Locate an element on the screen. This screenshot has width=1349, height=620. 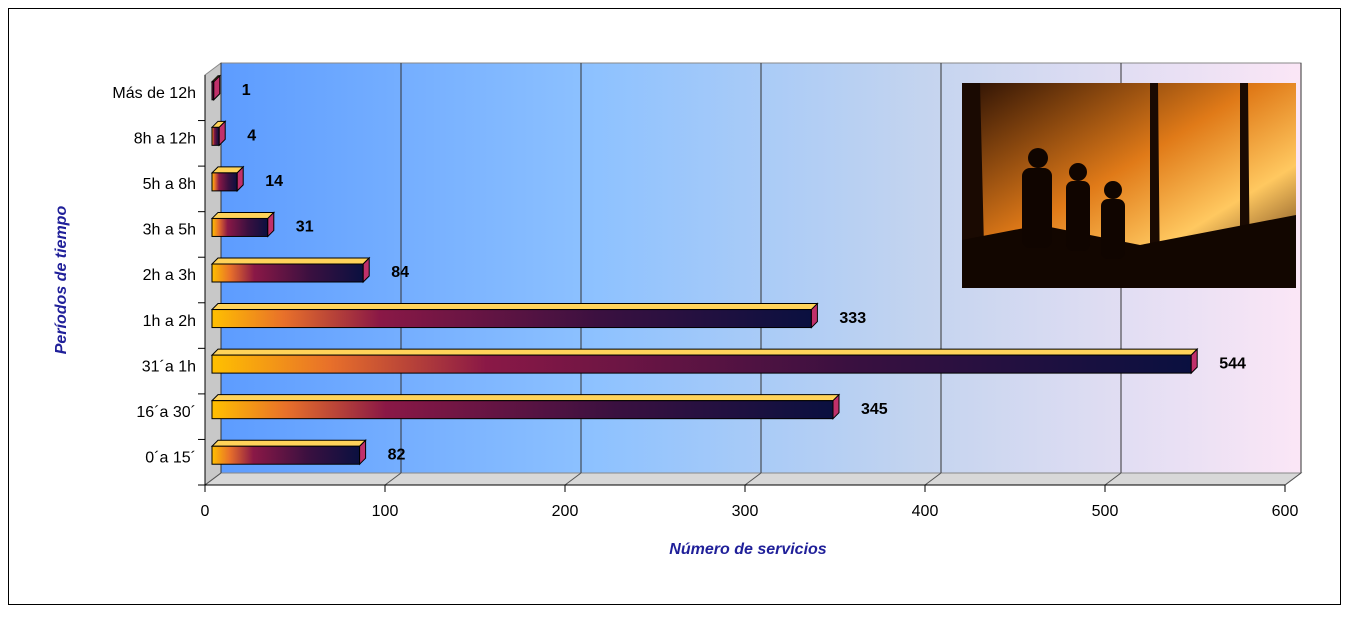
y-tick-label: 0´a 15´ is located at coordinates (170, 457).